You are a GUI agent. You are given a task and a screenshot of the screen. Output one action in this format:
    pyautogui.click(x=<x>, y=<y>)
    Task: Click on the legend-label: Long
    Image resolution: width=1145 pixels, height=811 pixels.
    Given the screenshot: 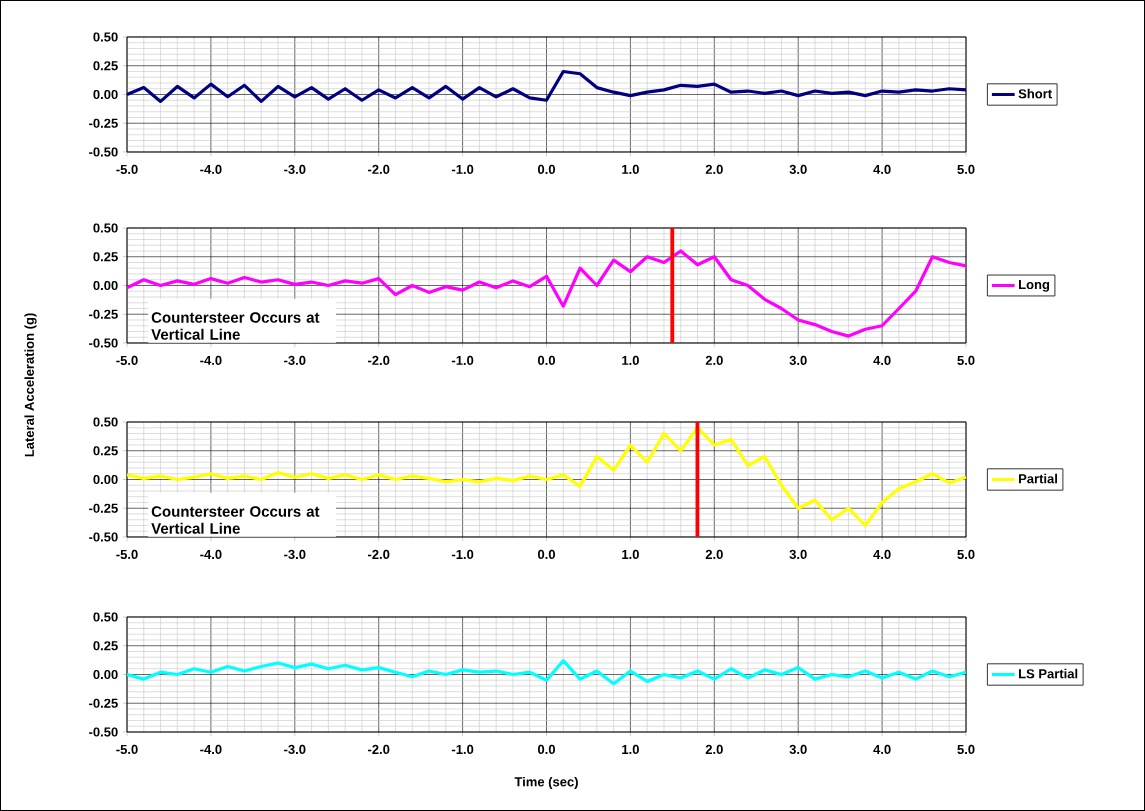 What is the action you would take?
    pyautogui.click(x=1034, y=286)
    